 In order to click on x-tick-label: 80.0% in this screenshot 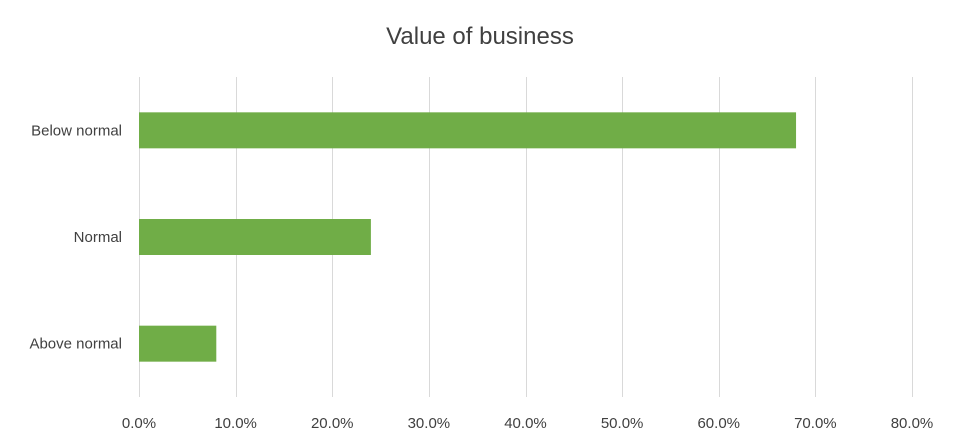, I will do `click(912, 423)`.